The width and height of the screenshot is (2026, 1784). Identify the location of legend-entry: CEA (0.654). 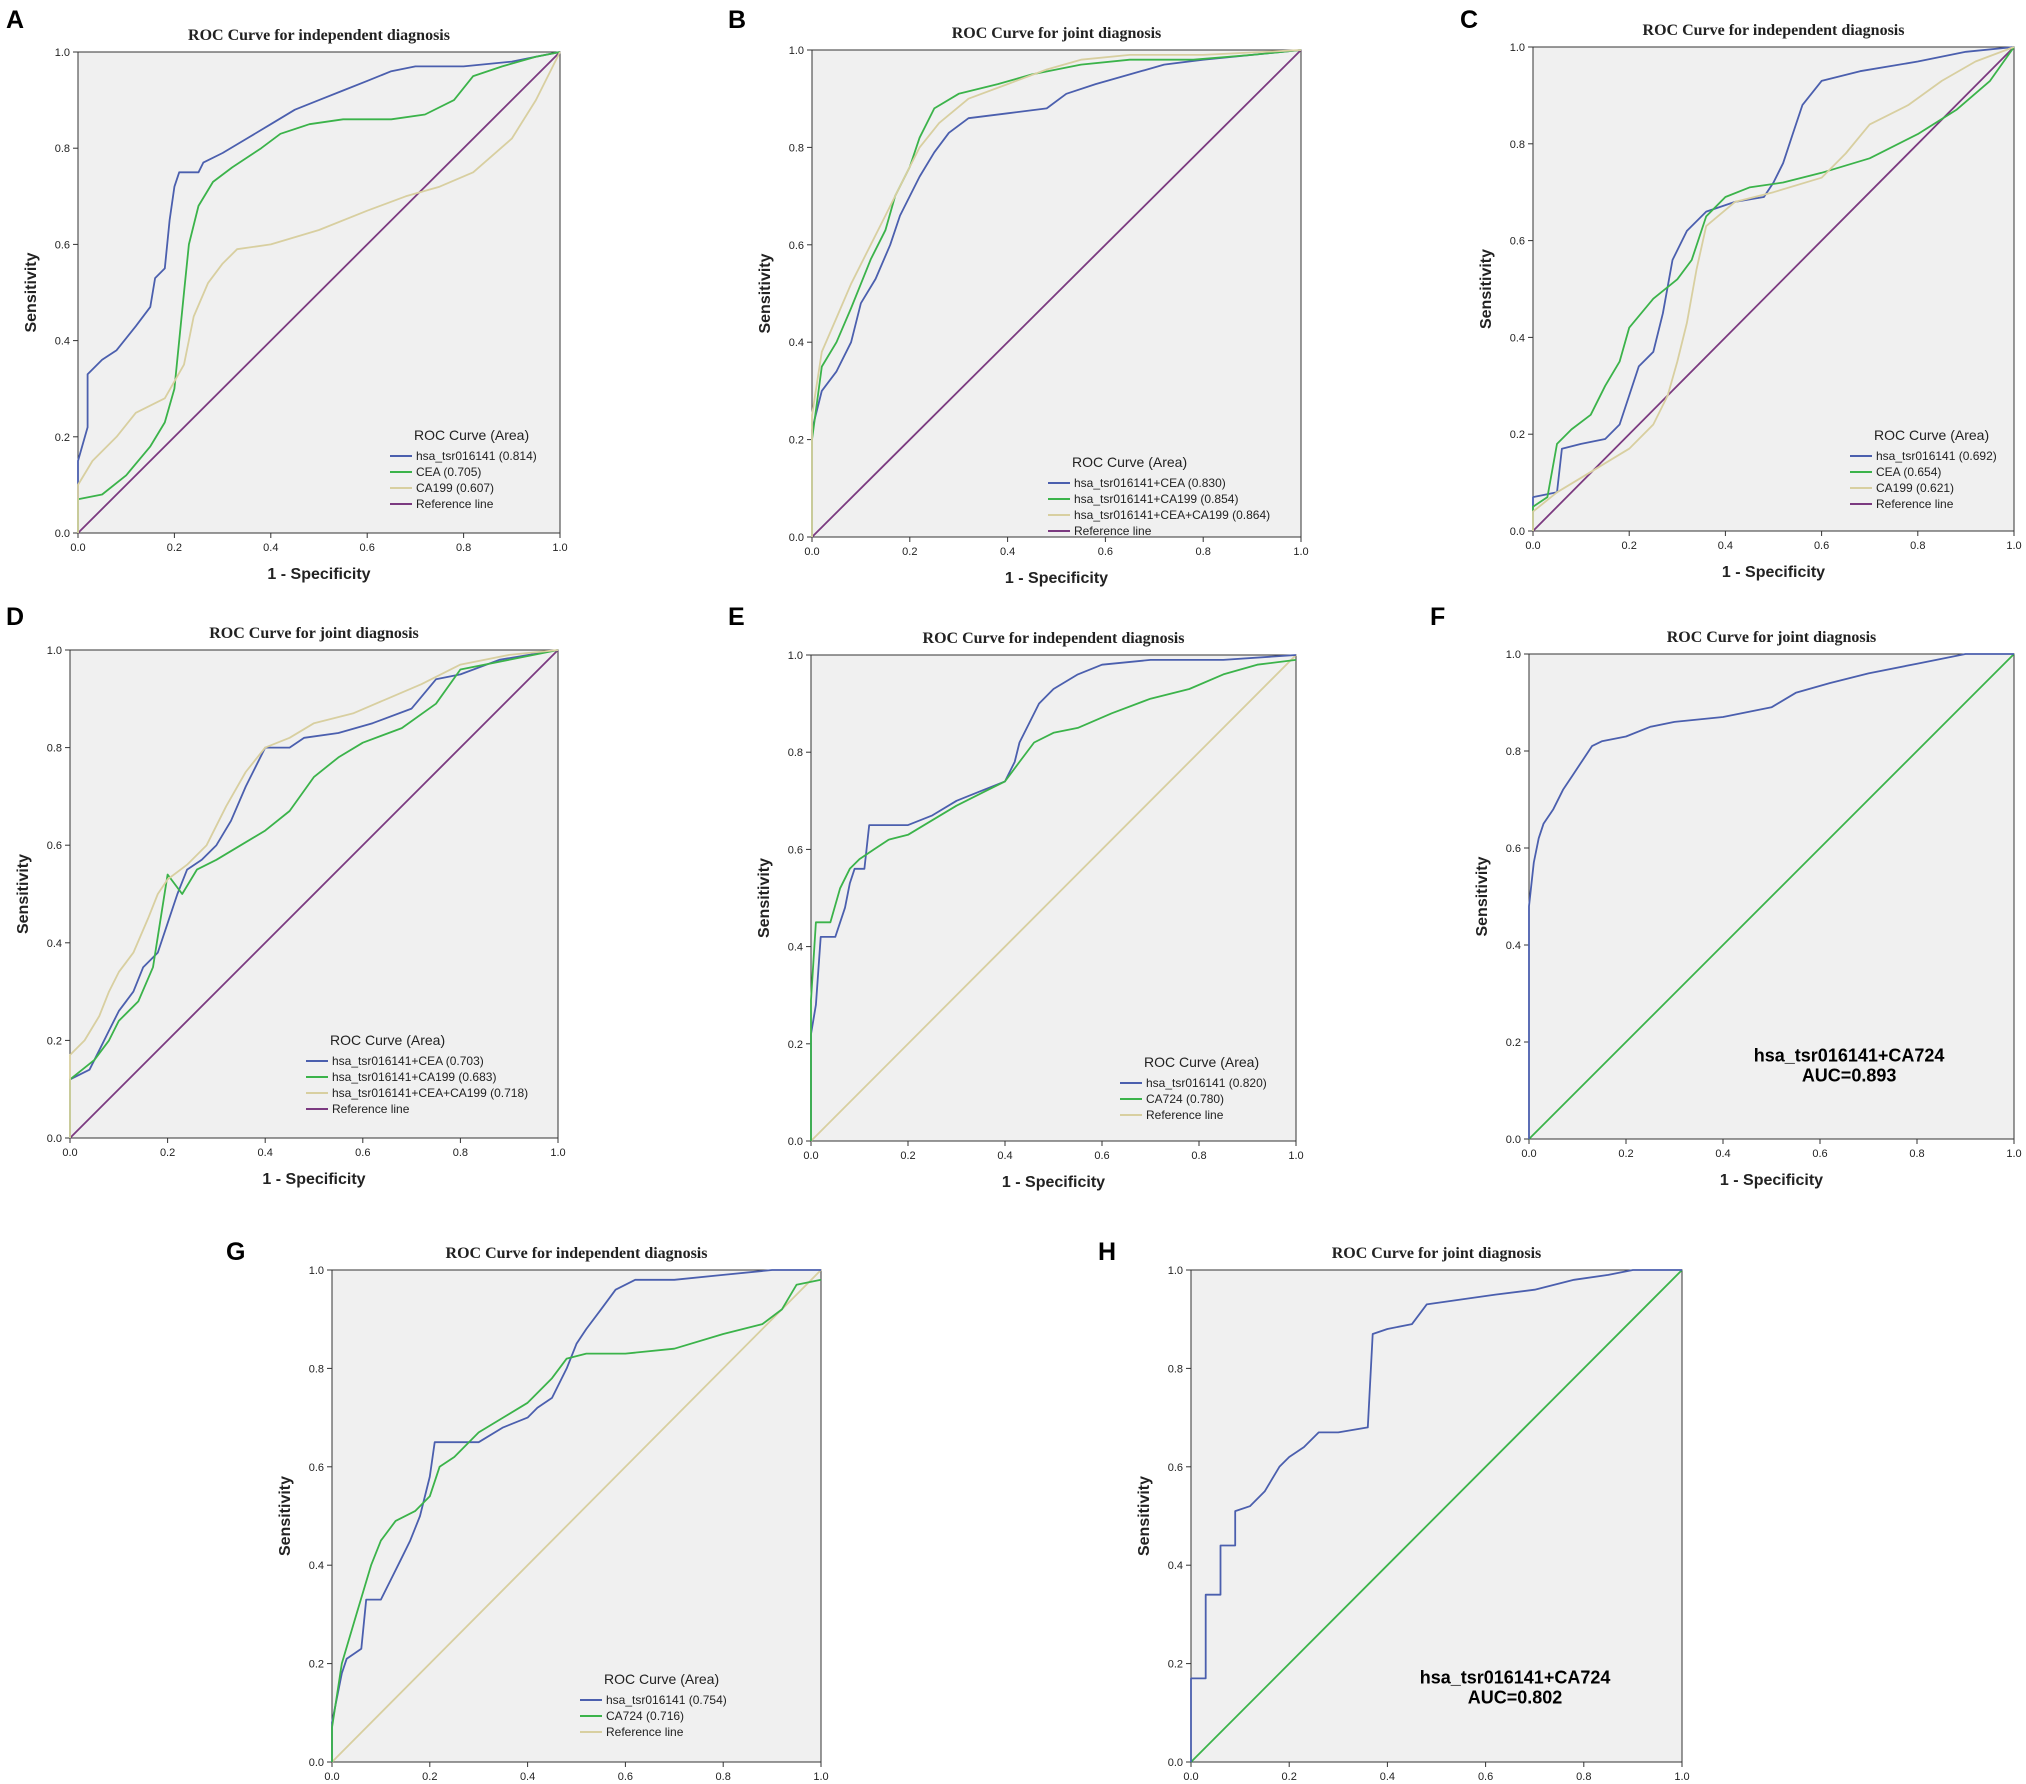
(1908, 472).